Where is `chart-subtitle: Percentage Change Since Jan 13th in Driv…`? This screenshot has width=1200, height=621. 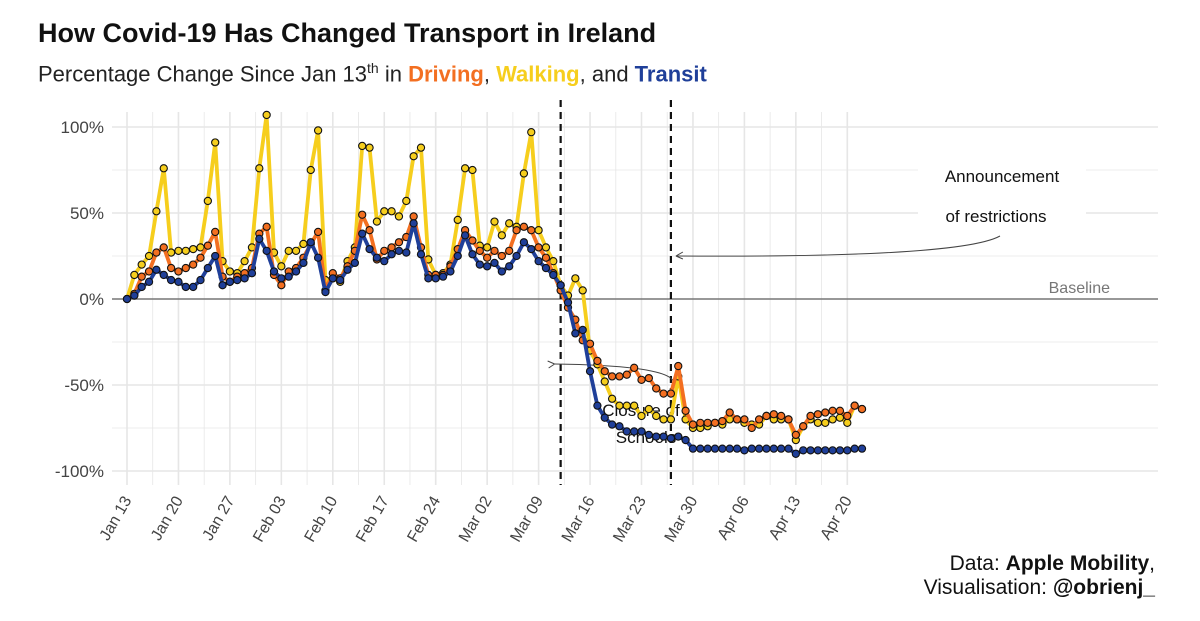
chart-subtitle: Percentage Change Since Jan 13th in Driv… is located at coordinates (372, 73).